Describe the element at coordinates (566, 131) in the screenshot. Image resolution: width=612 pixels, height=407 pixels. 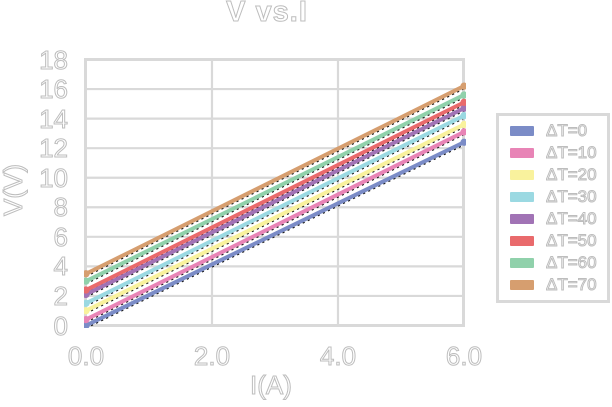
I see `legend-label-ΔT=0: ΔT=0` at that location.